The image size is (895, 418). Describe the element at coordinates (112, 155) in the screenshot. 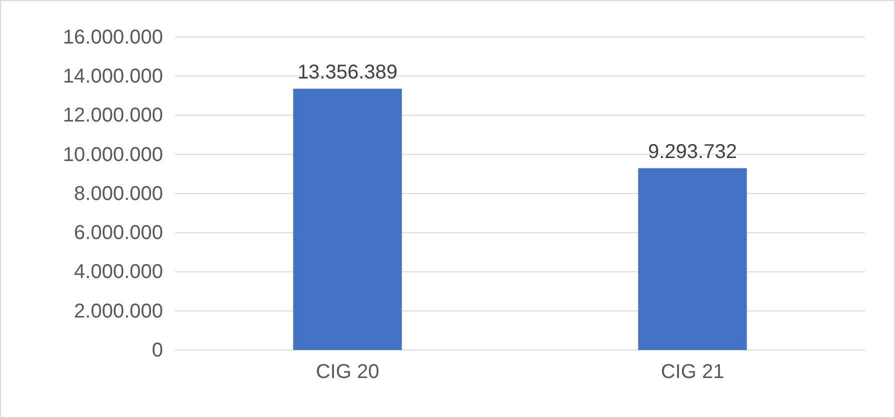

I see `y-tick-label: 10.000.000` at that location.